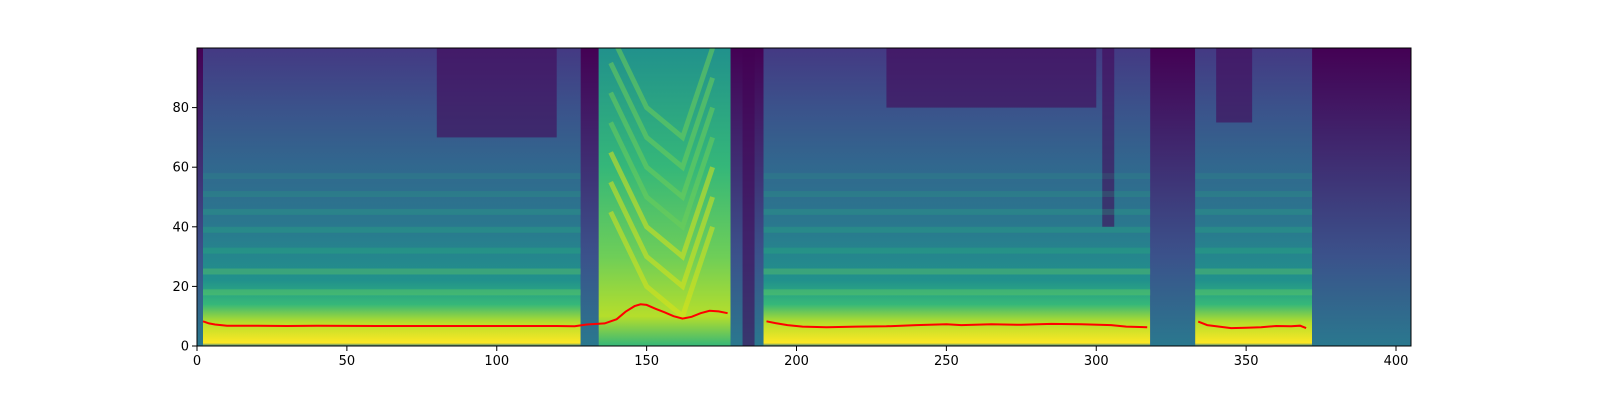  I want to click on y-tick-label: 60, so click(180, 168).